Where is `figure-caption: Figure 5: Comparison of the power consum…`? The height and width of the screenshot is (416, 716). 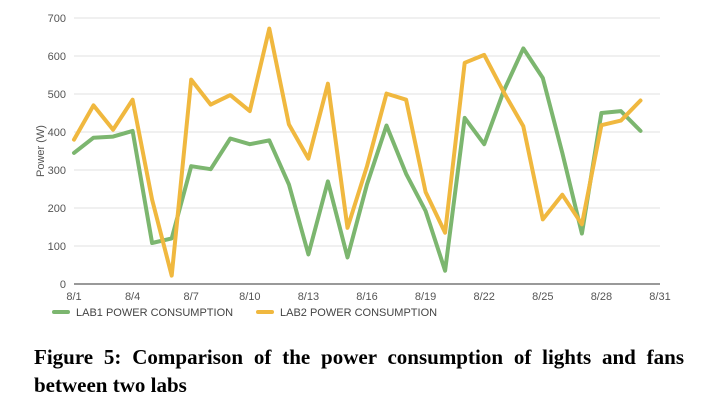 figure-caption: Figure 5: Comparison of the power consum… is located at coordinates (359, 371).